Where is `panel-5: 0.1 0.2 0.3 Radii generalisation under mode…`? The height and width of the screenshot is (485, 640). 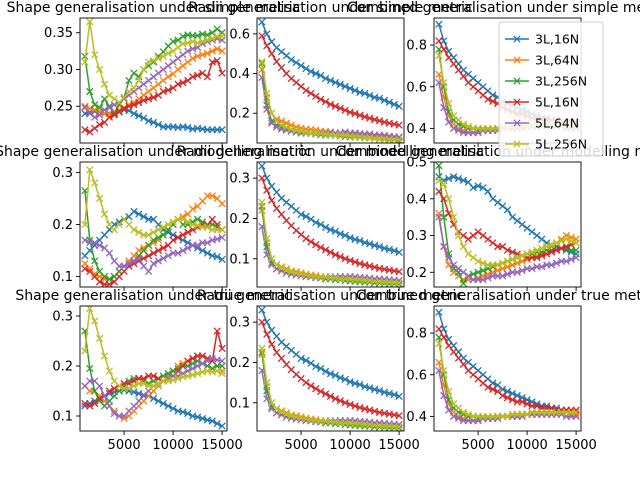 panel-5: 0.1 0.2 0.3 Radii generalisation under mode… is located at coordinates (330, 217).